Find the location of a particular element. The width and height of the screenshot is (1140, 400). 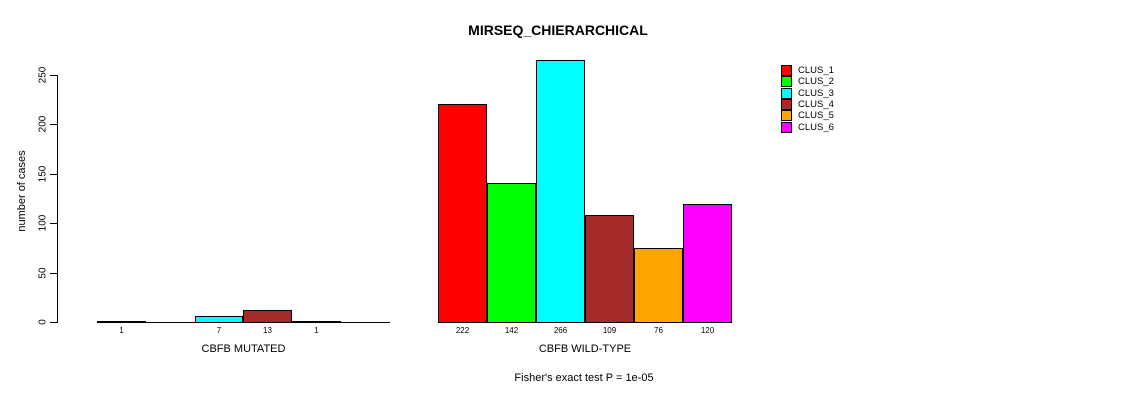

legend-item-clus_2: CLUS_2 is located at coordinates (807, 82).